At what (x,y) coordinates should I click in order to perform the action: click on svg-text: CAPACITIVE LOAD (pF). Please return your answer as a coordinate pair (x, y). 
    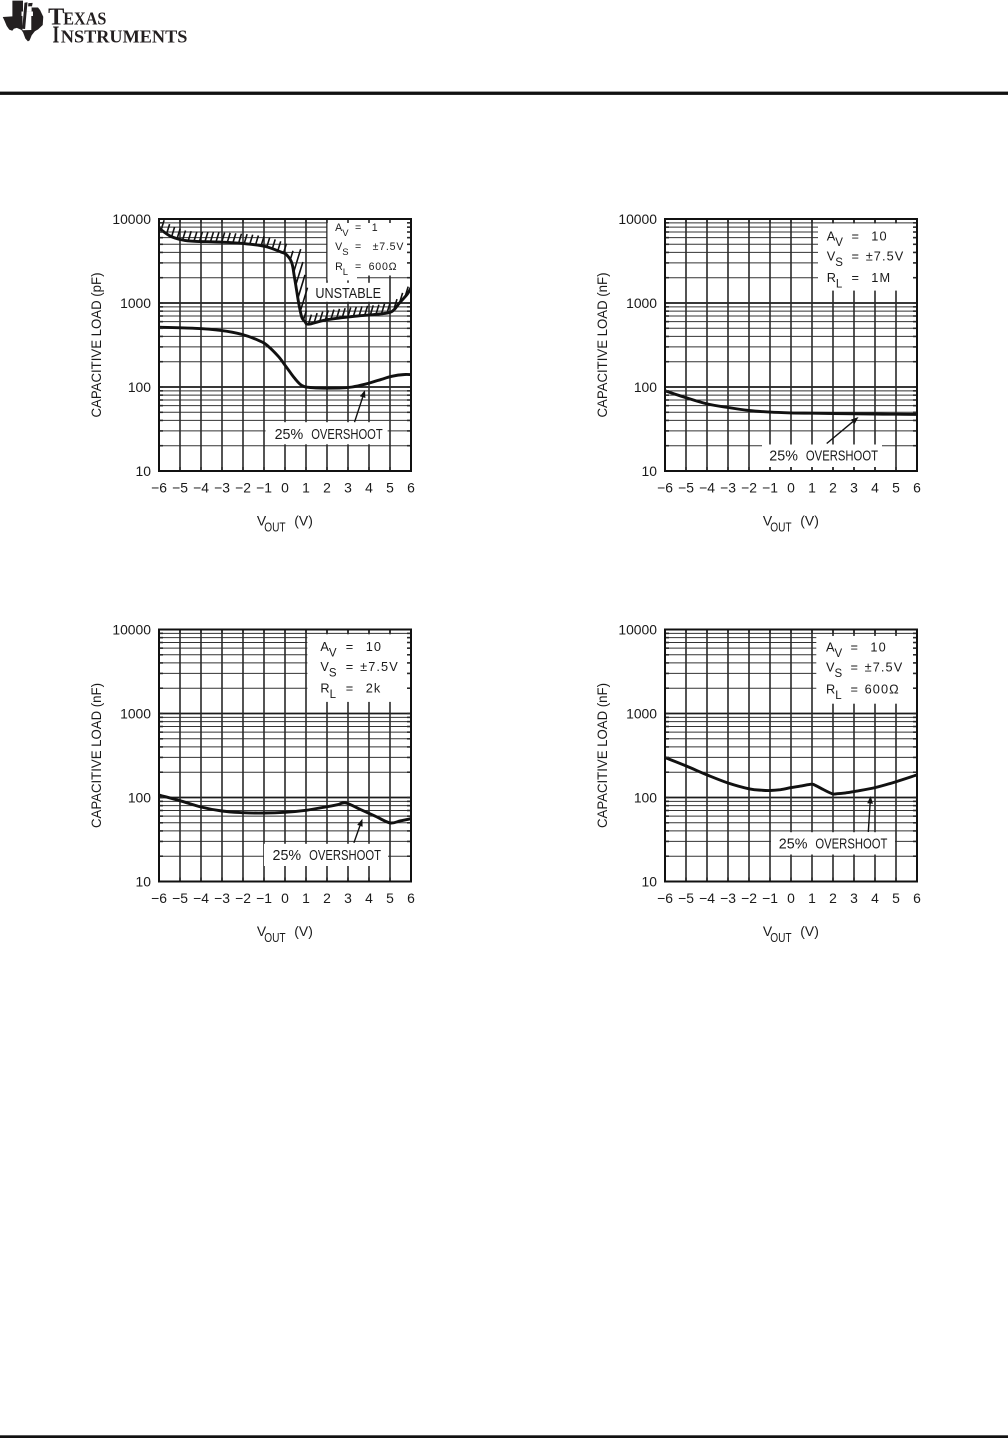
    Looking at the image, I should click on (96, 345).